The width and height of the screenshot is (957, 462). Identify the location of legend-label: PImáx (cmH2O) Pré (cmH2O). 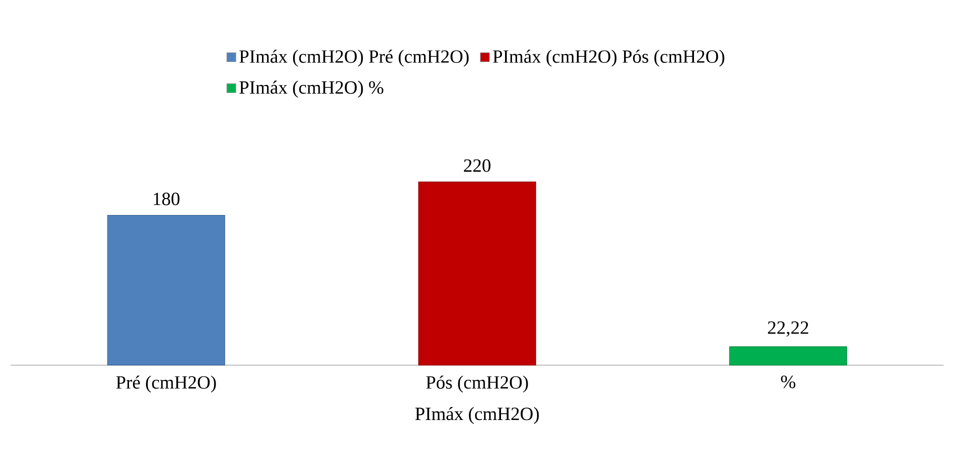
(354, 57).